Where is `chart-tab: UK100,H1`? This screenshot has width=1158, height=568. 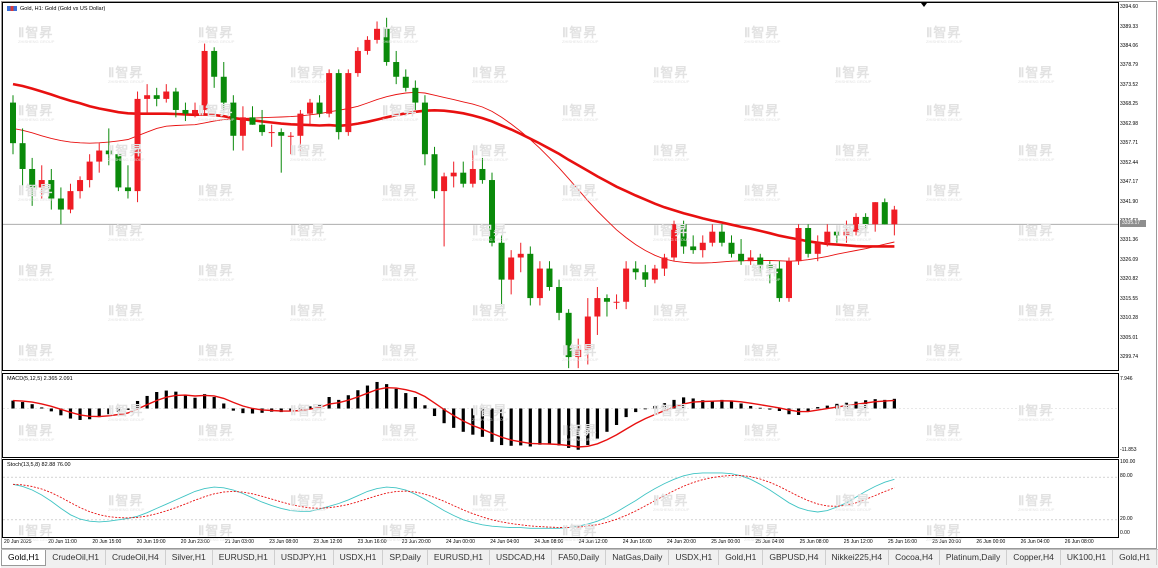 chart-tab: UK100,H1 is located at coordinates (1087, 557).